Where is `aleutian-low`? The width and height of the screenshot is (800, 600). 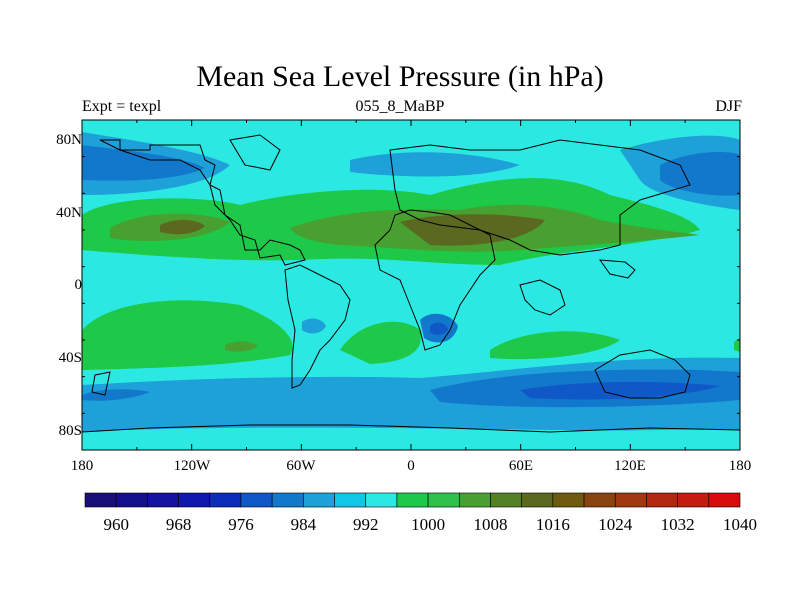 aleutian-low is located at coordinates (143, 163).